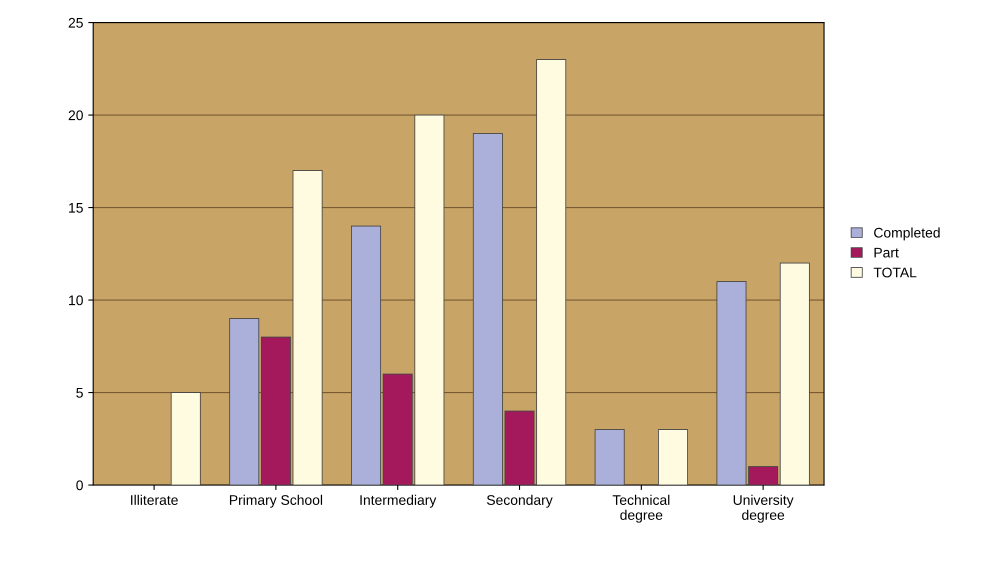  I want to click on x-tick-label: Primary School, so click(276, 501).